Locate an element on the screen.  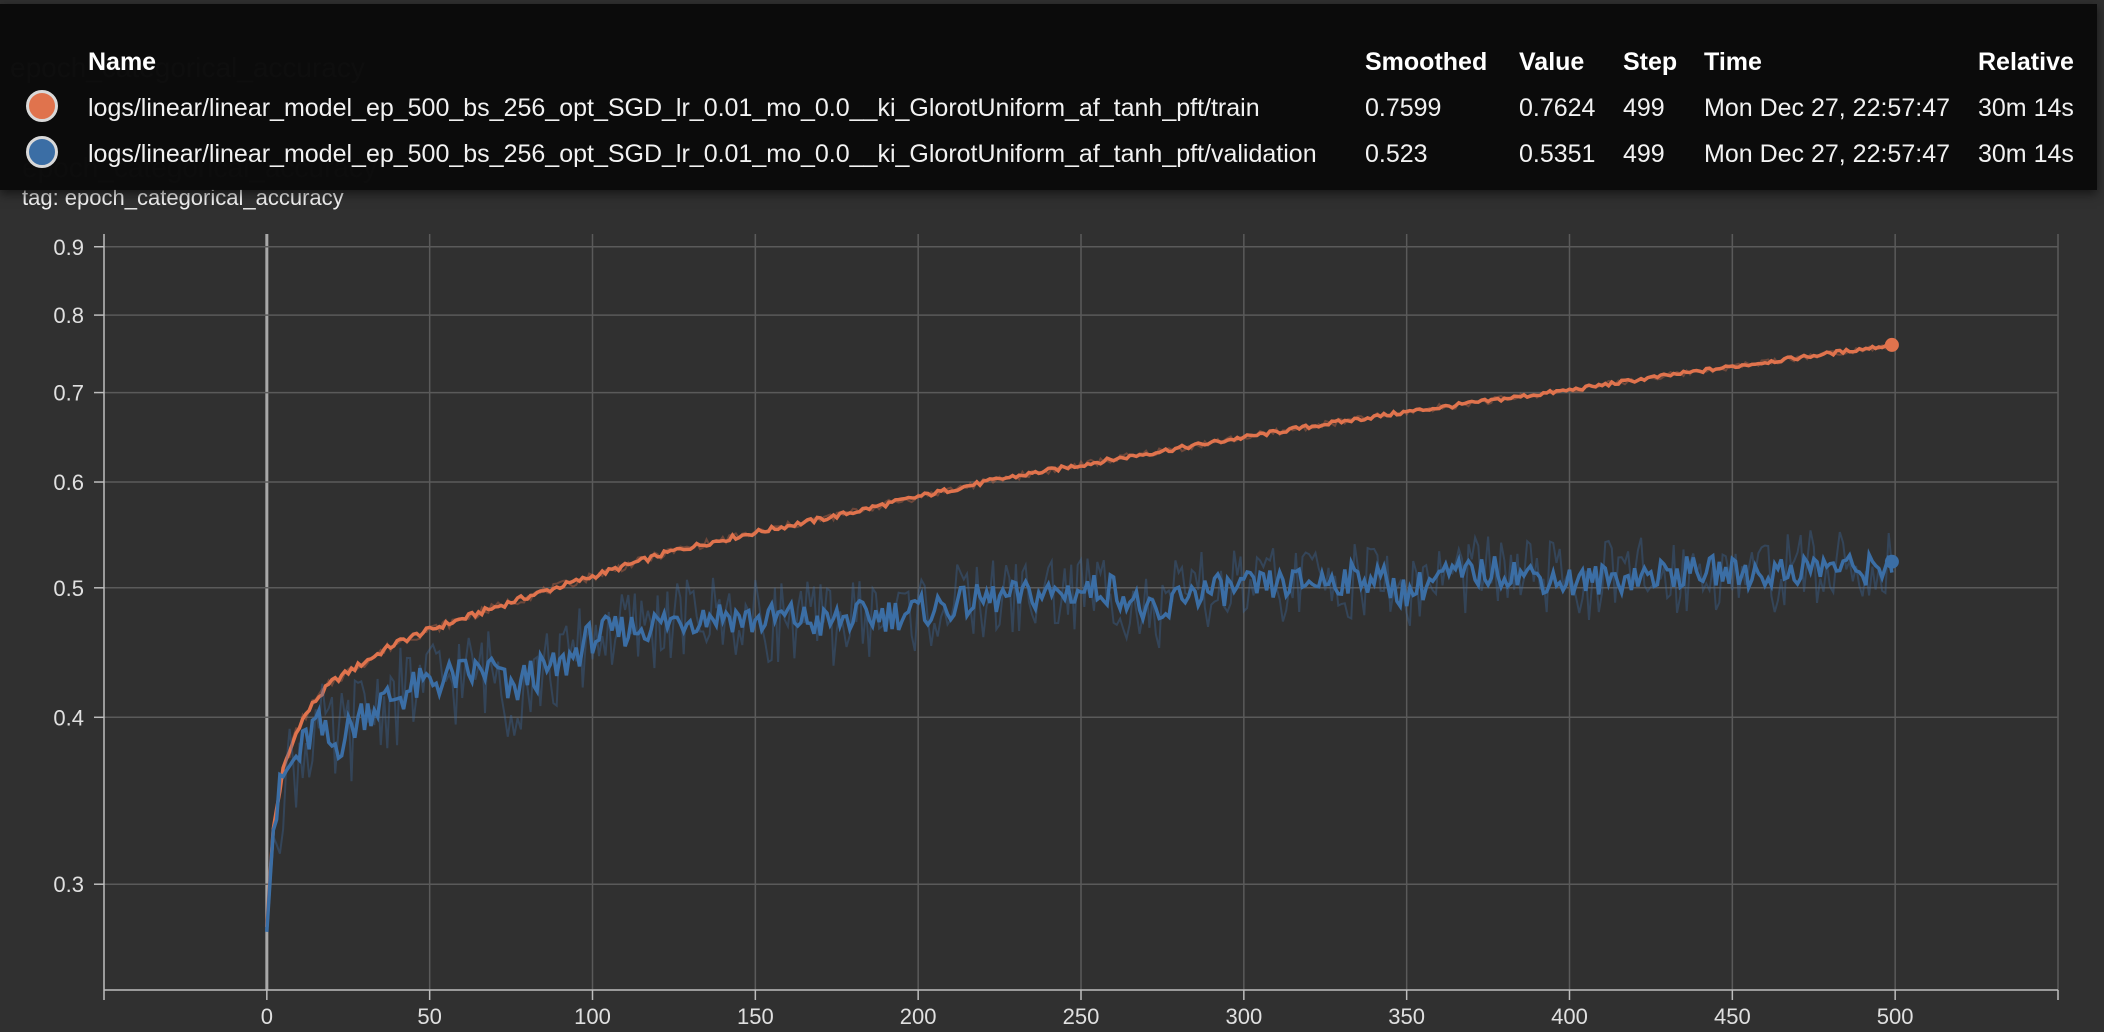
x-tick-label: 400 is located at coordinates (1569, 1016).